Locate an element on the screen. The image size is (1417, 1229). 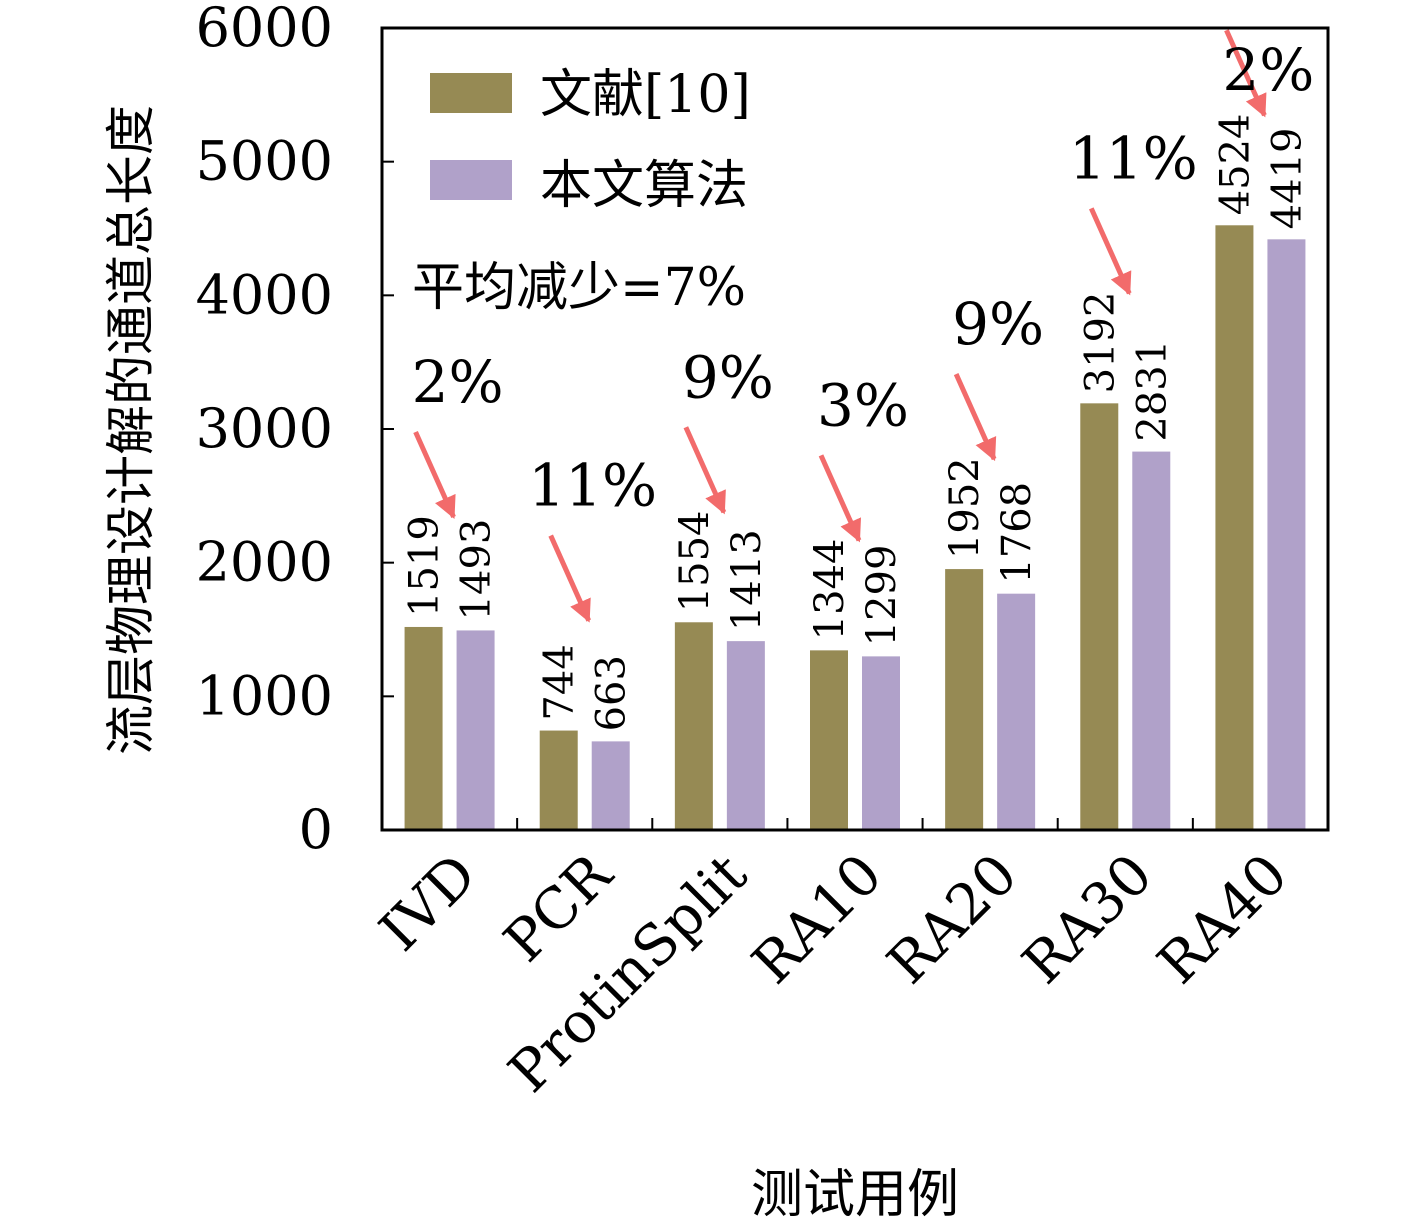
summary-note: 平均减少=7% is located at coordinates (579, 288).